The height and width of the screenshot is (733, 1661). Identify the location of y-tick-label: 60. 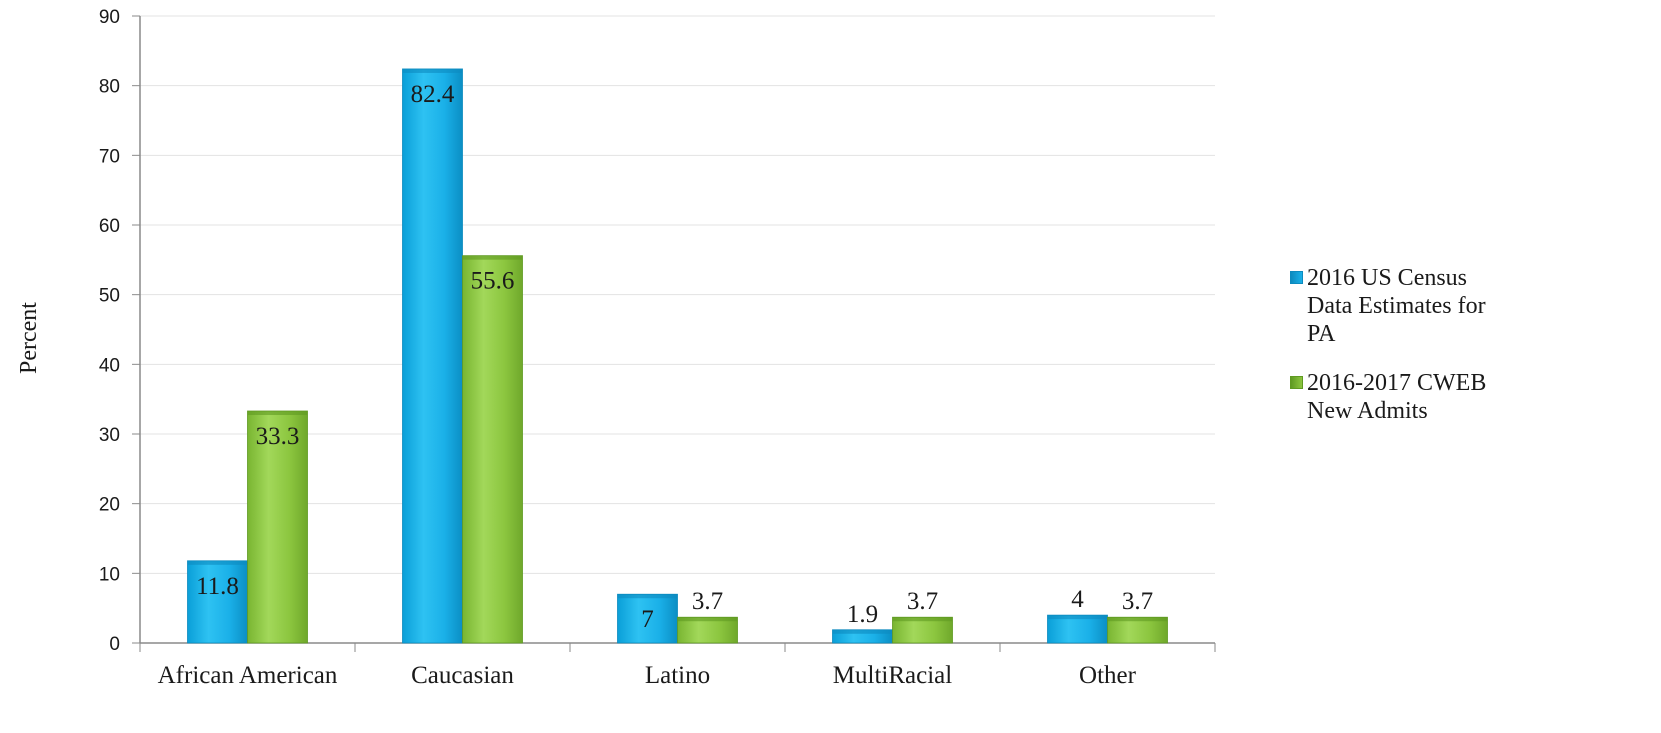
(109, 226).